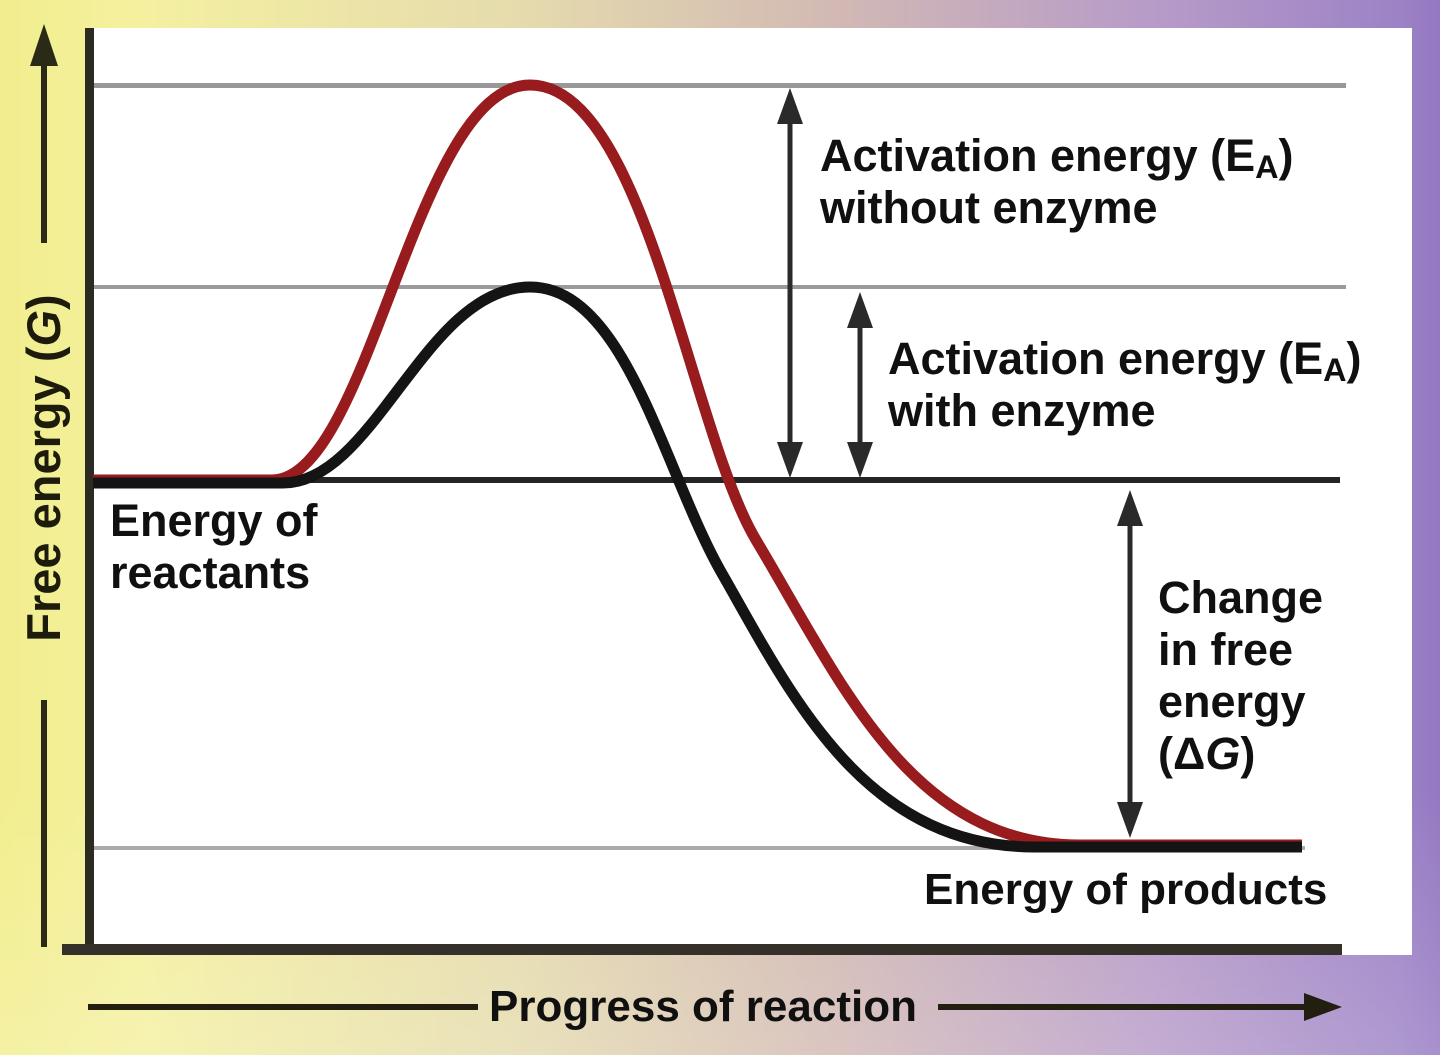 Image resolution: width=1440 pixels, height=1055 pixels. What do you see at coordinates (1022, 410) in the screenshot?
I see `label-line: with enzyme` at bounding box center [1022, 410].